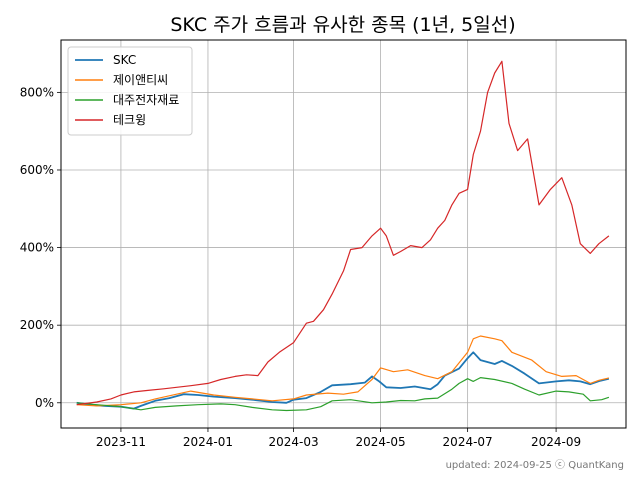 This screenshot has width=640, height=480. What do you see at coordinates (146, 100) in the screenshot?
I see `legend-label-3: 대주전자재료` at bounding box center [146, 100].